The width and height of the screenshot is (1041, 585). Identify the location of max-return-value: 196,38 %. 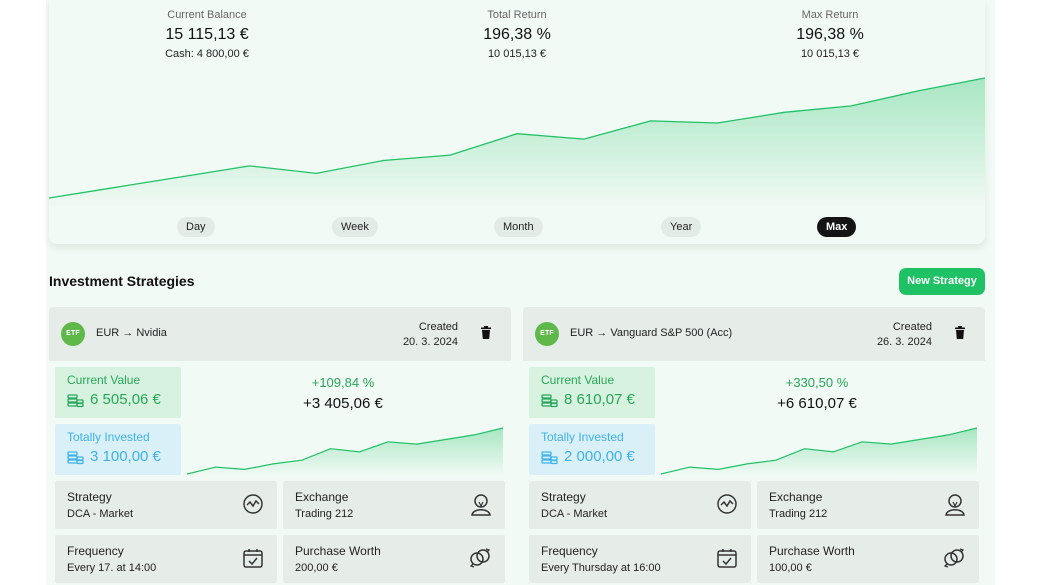
(830, 34).